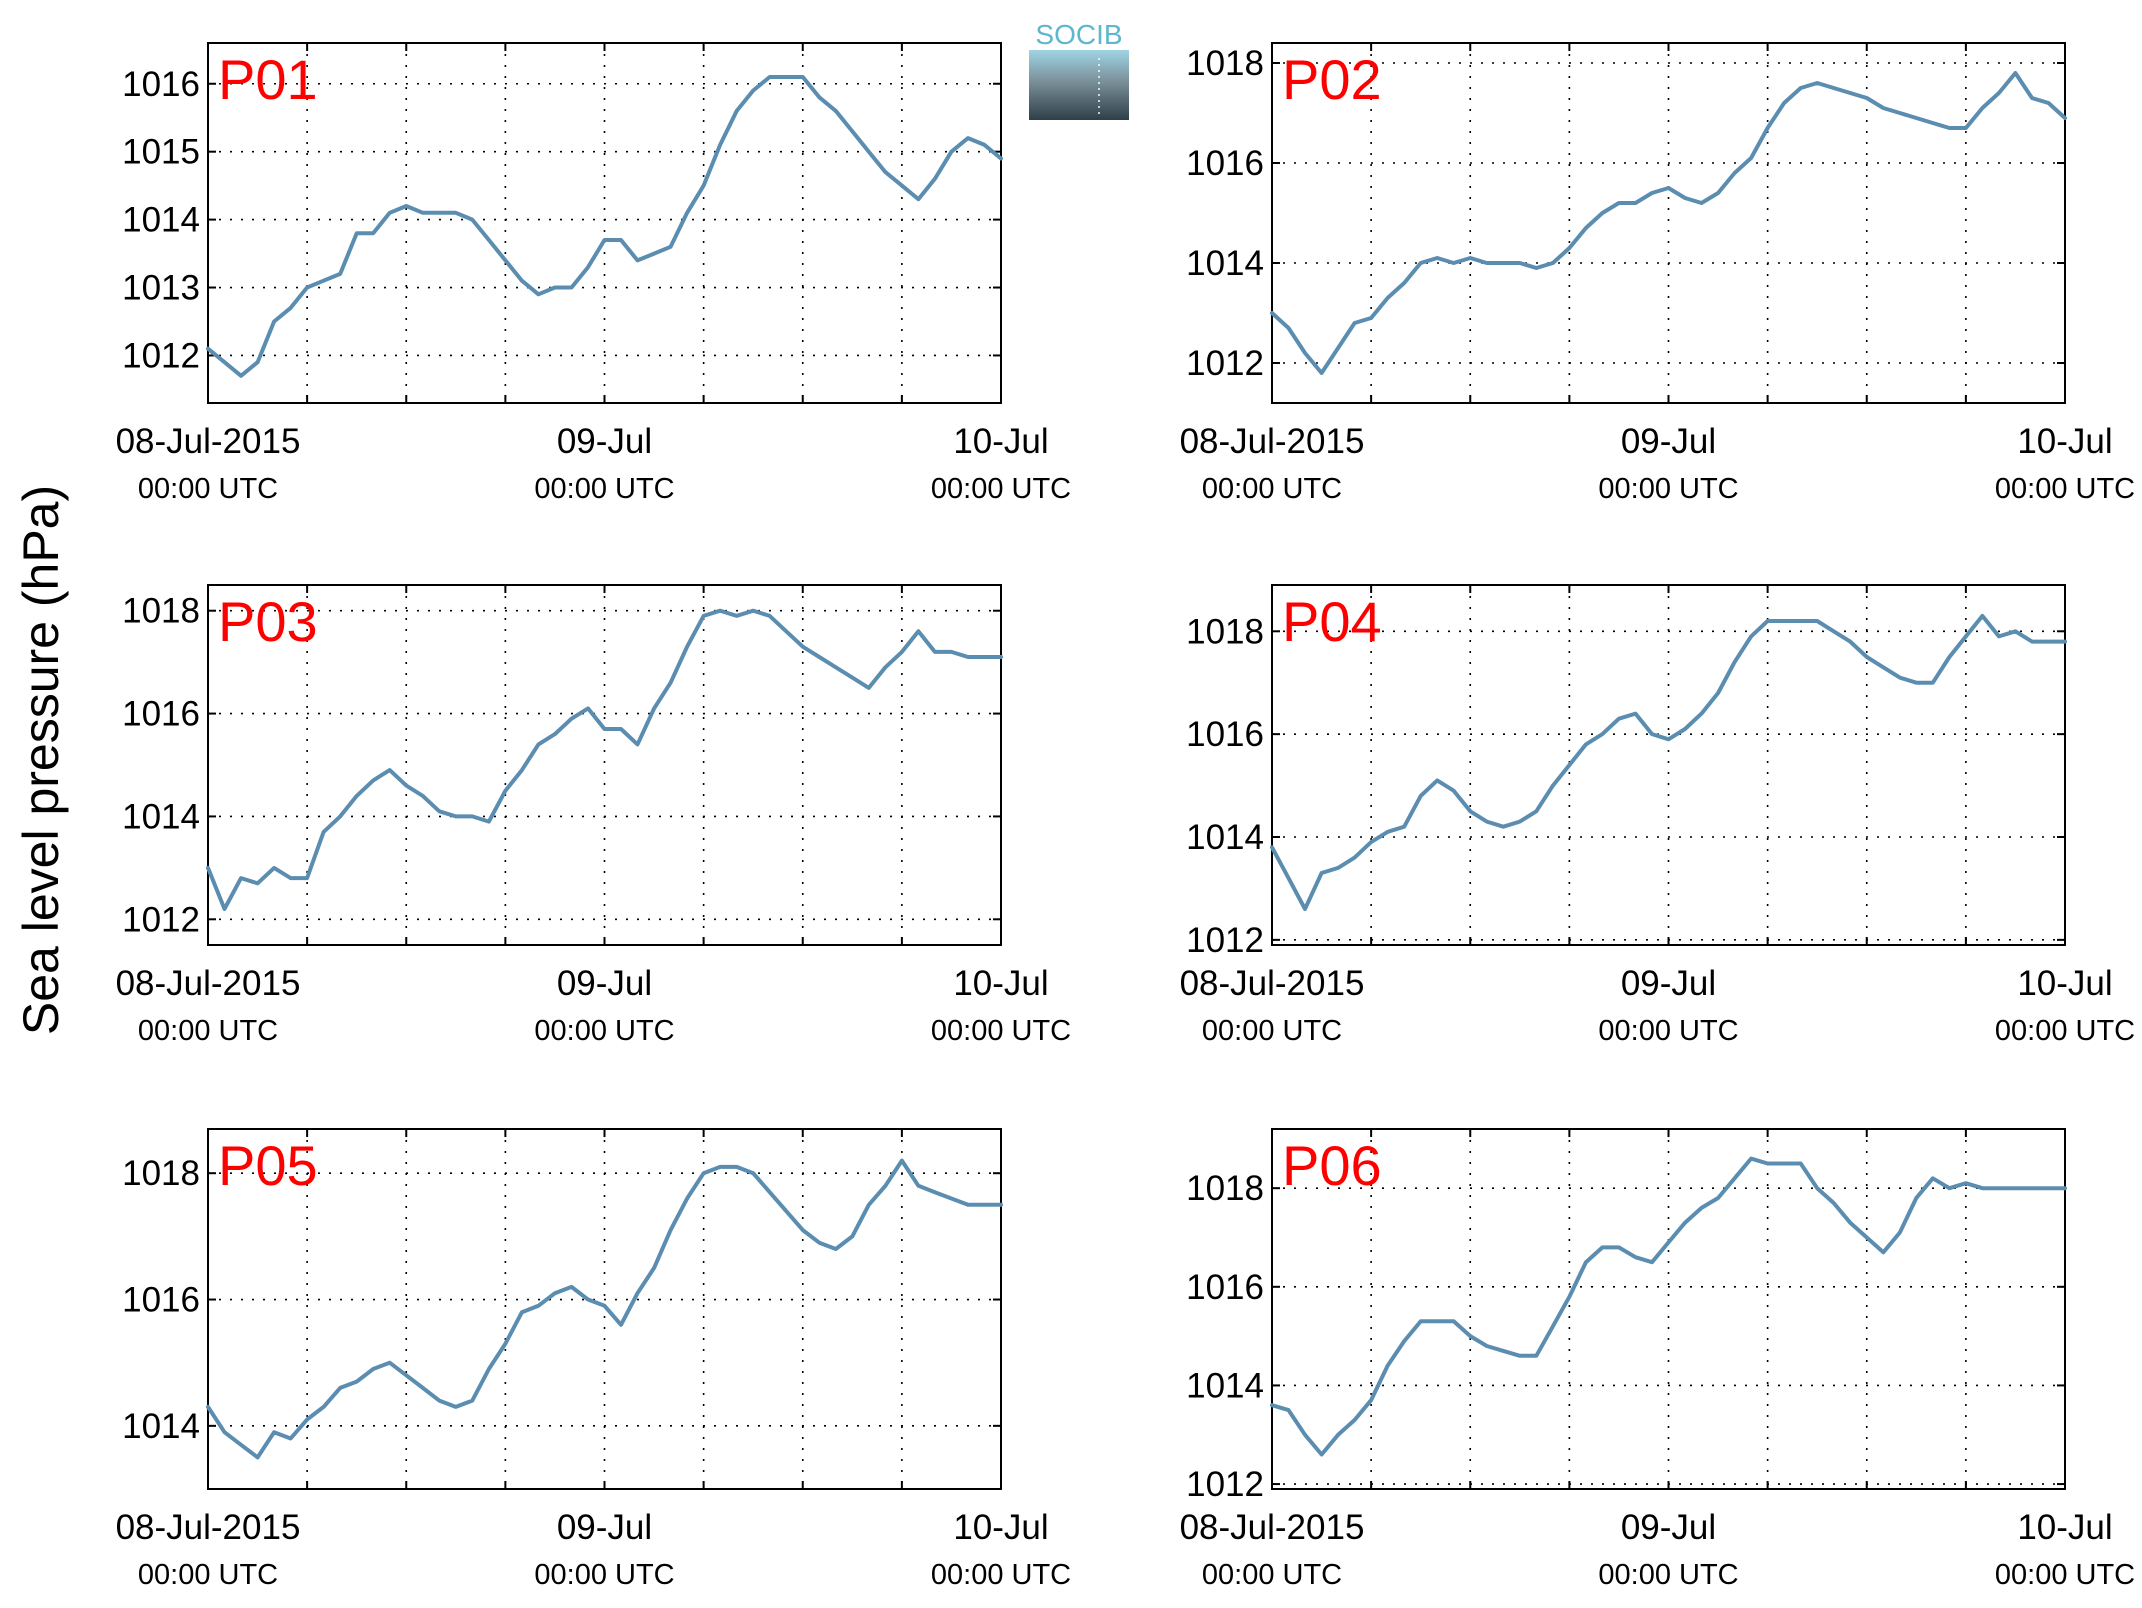  What do you see at coordinates (268, 79) in the screenshot?
I see `panel-label: P01` at bounding box center [268, 79].